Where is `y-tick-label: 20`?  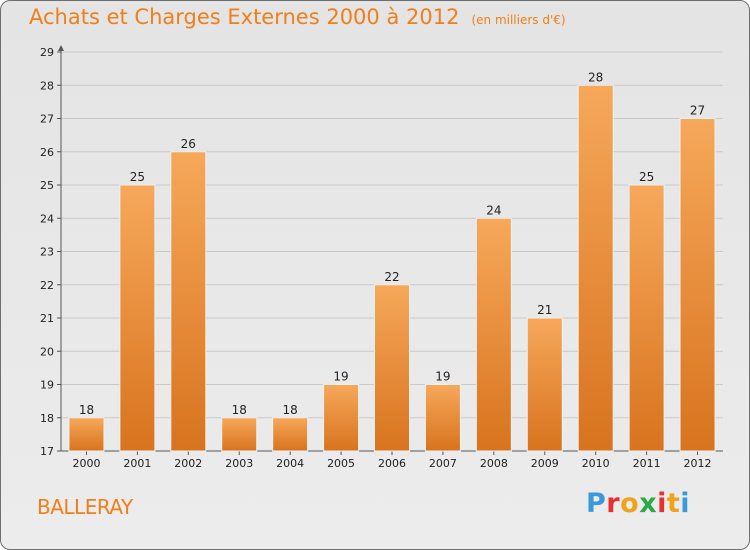
y-tick-label: 20 is located at coordinates (47, 351).